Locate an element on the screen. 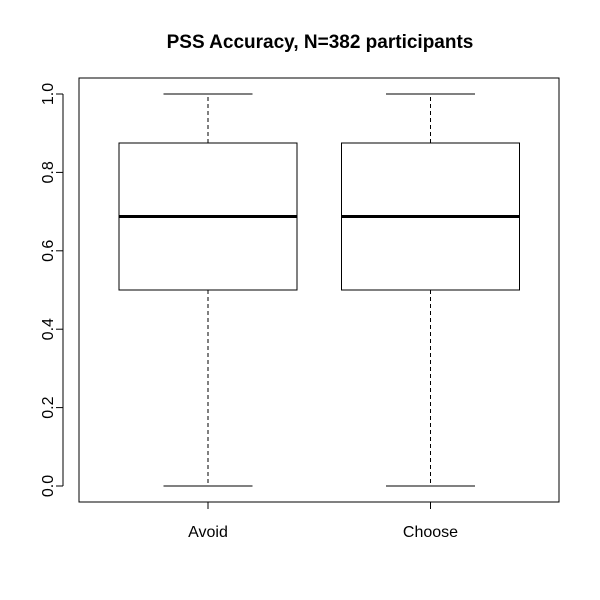  y-tick-label: 0.6 is located at coordinates (48, 251).